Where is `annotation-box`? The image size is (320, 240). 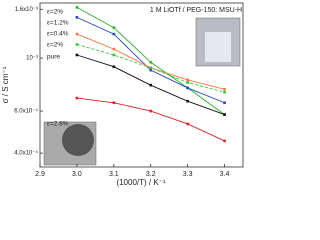
annotation-box is located at coordinates (196, 9).